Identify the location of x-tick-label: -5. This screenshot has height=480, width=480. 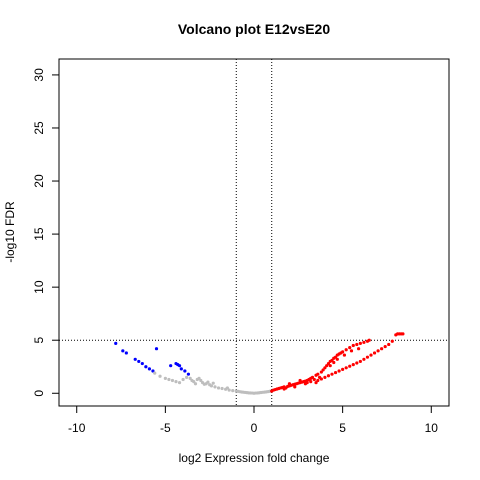
(165, 428).